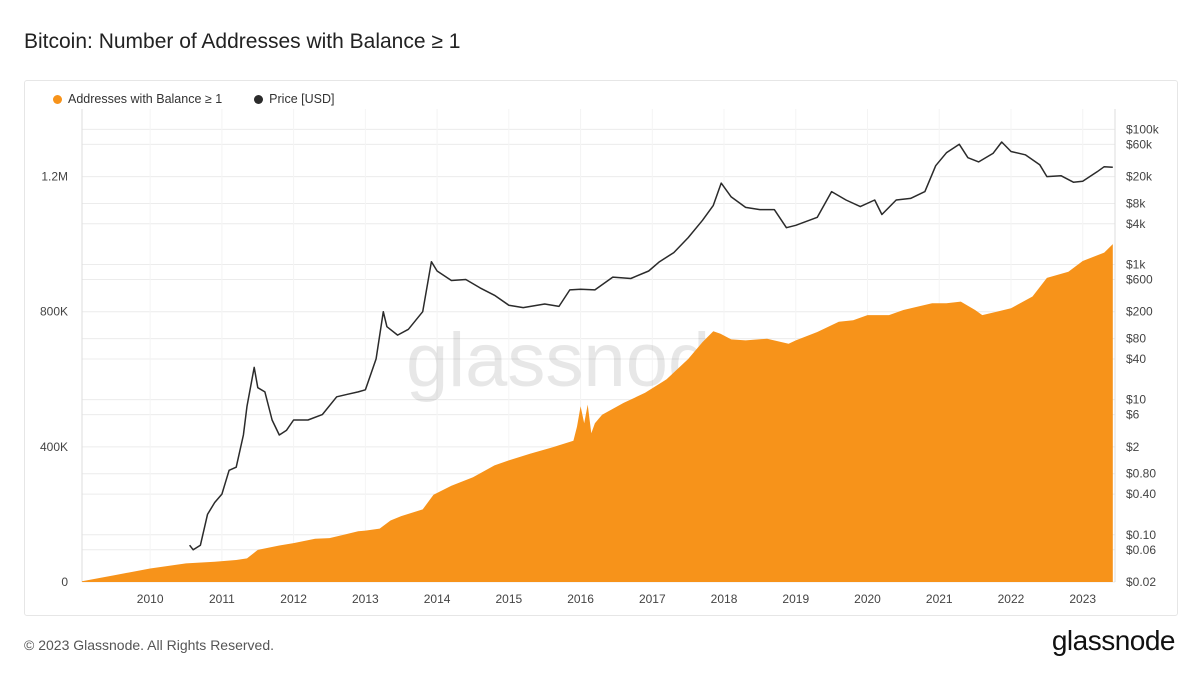 The width and height of the screenshot is (1200, 675). Describe the element at coordinates (1139, 177) in the screenshot. I see `y-right-tick-label: $20k` at that location.